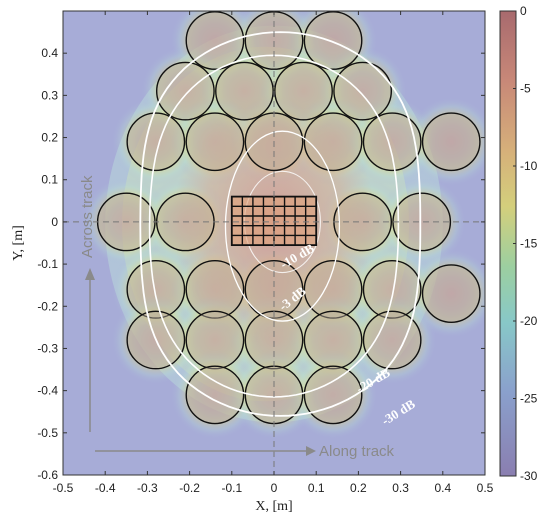 This screenshot has height=526, width=556. I want to click on x-tick-label: -0.5, so click(63, 488).